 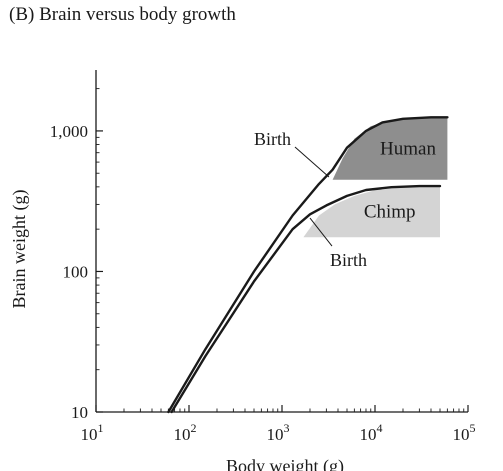 I want to click on x-tick-label: 10³, so click(x=278, y=432).